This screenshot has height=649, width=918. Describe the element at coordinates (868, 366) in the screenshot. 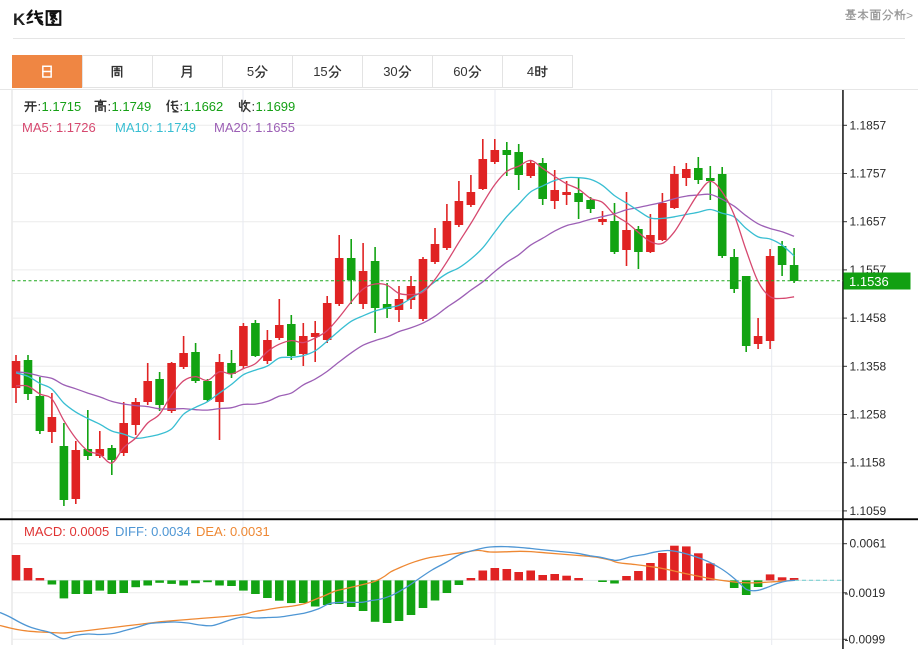

I see `svg-text: 1.1358` at that location.